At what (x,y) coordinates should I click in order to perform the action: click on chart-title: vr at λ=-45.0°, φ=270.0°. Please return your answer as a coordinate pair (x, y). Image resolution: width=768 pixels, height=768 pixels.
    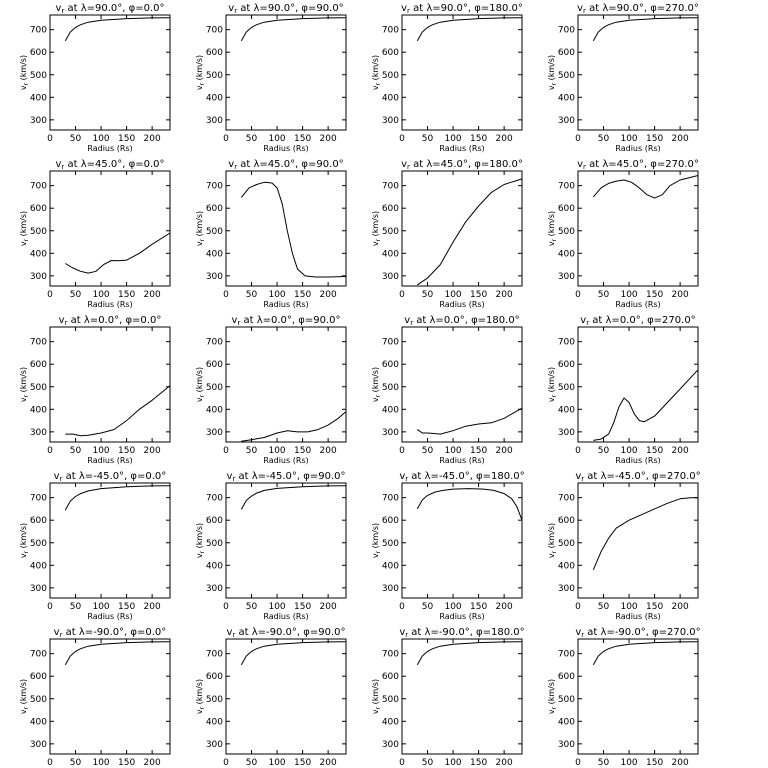
    Looking at the image, I should click on (637, 477).